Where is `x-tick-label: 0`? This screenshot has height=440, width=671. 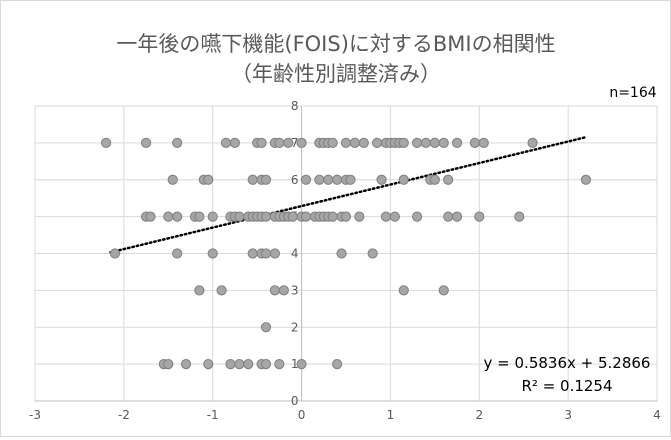
x-tick-label: 0 is located at coordinates (302, 415).